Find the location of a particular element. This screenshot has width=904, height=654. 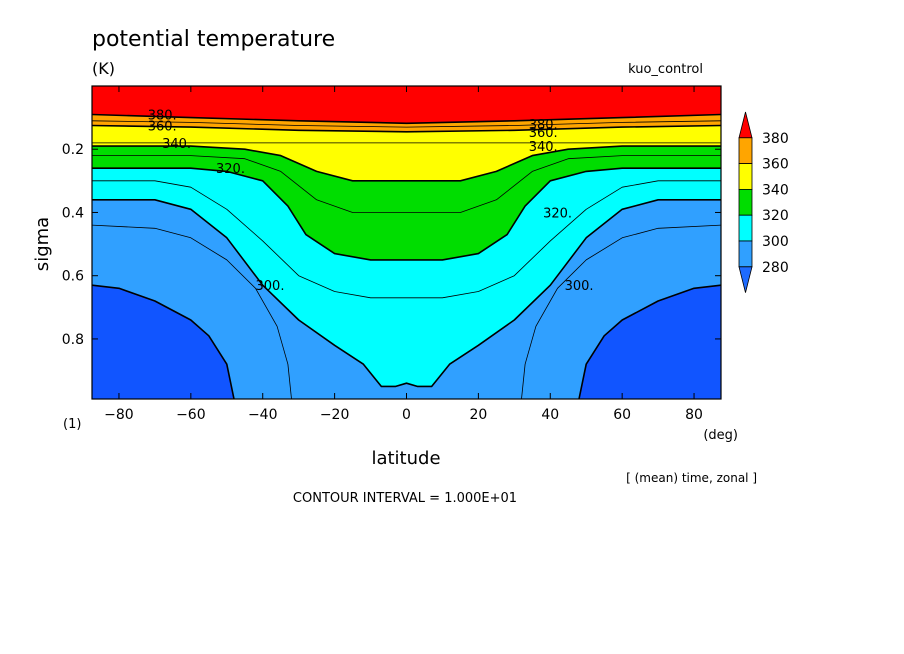

colorbar-label: 280 is located at coordinates (775, 268).